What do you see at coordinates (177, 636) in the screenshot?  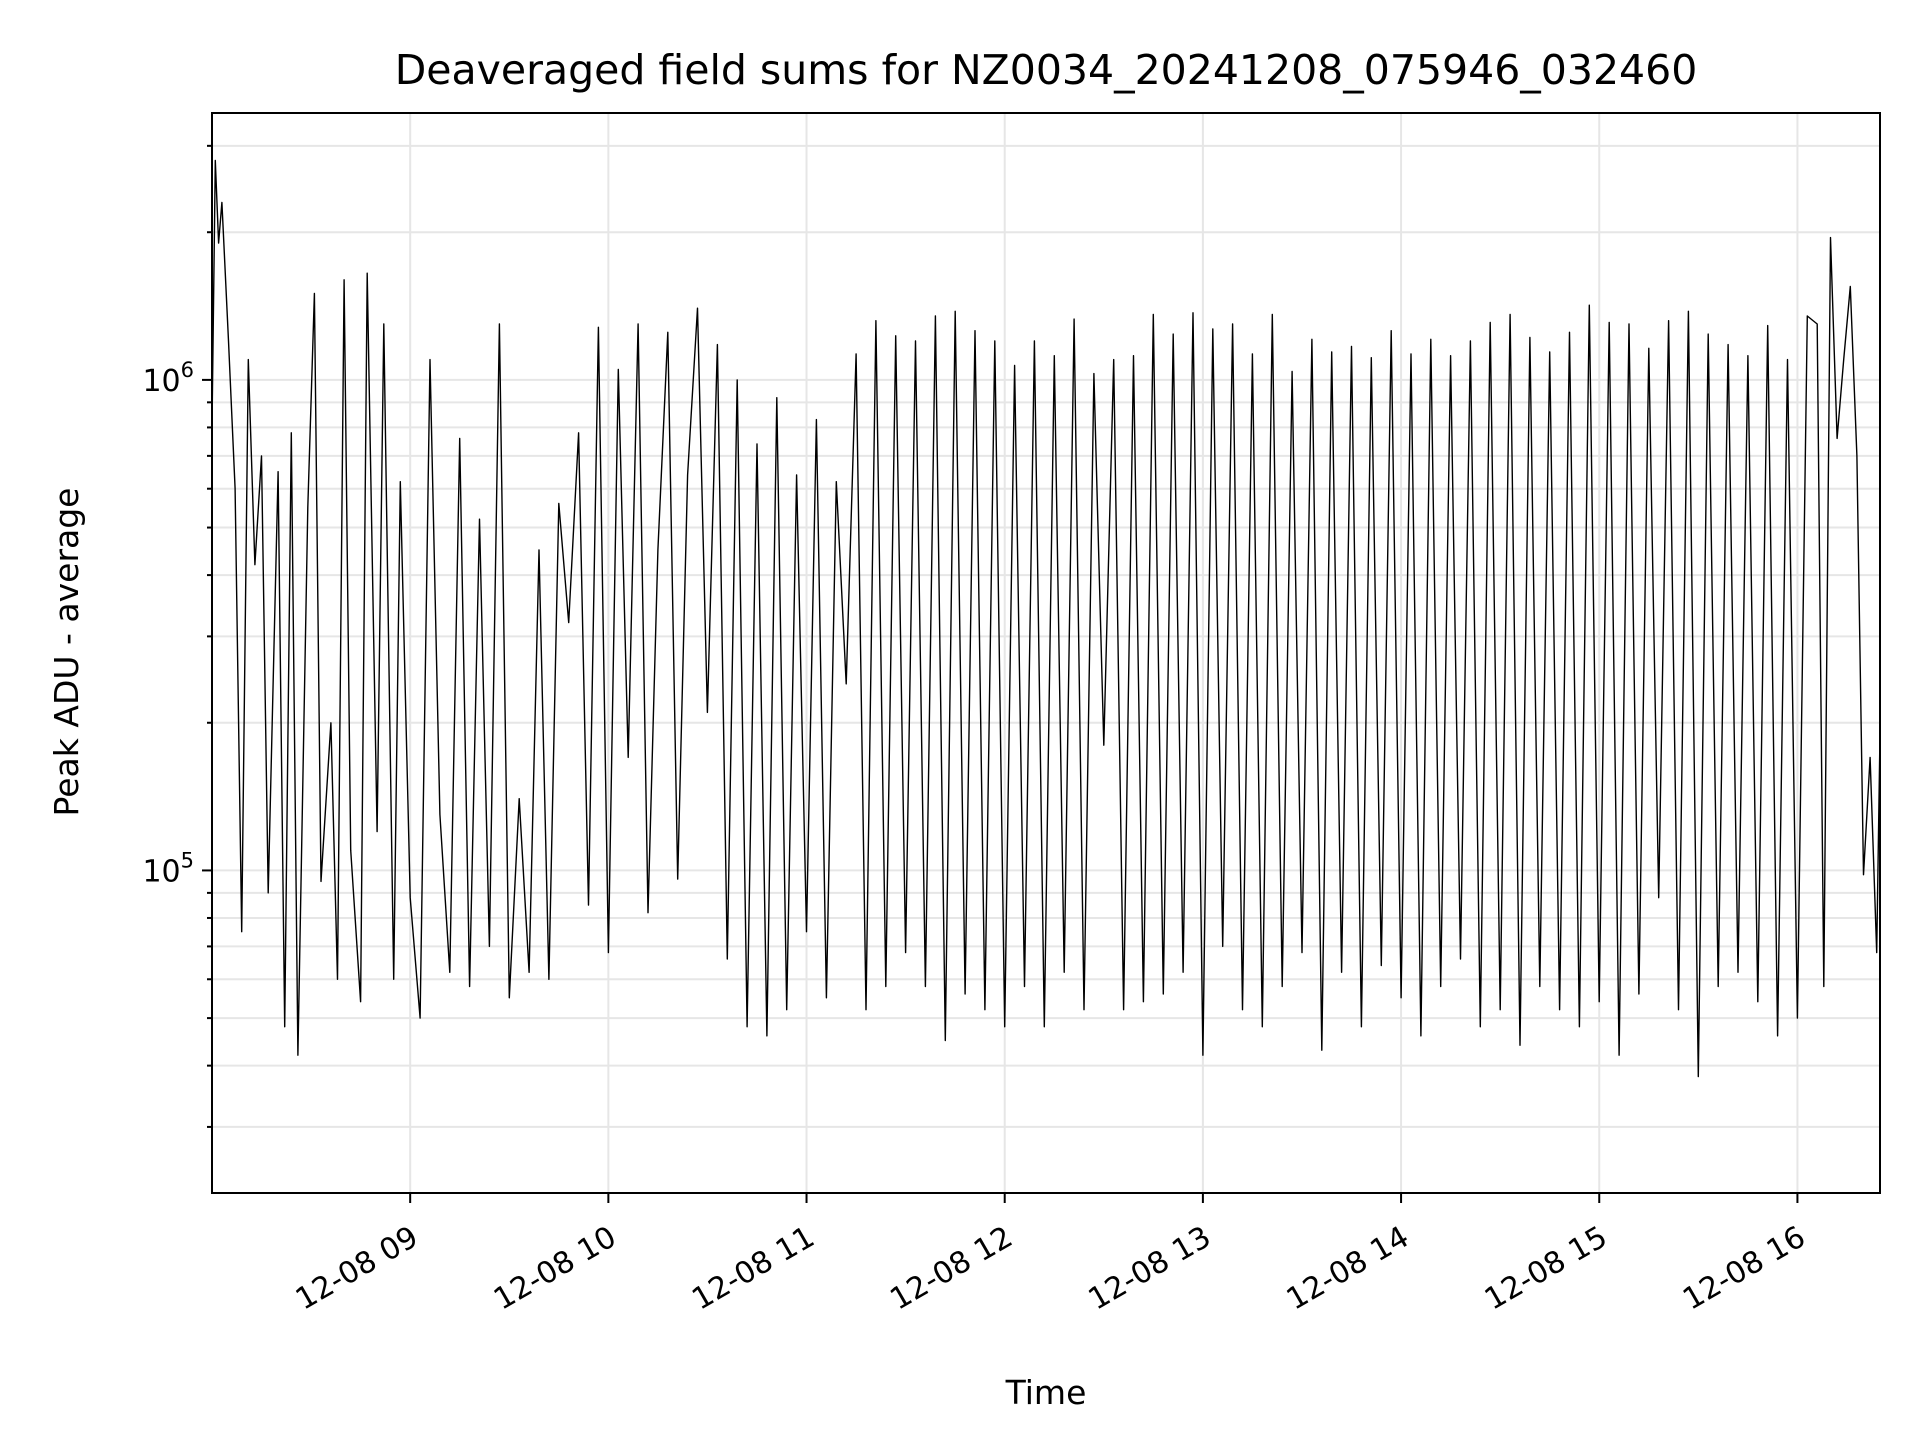 I see `y-axis: 10⁵ 10⁶` at bounding box center [177, 636].